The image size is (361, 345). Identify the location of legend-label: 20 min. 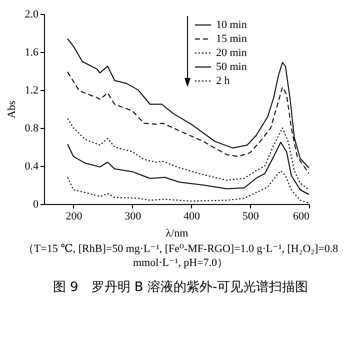
(232, 53).